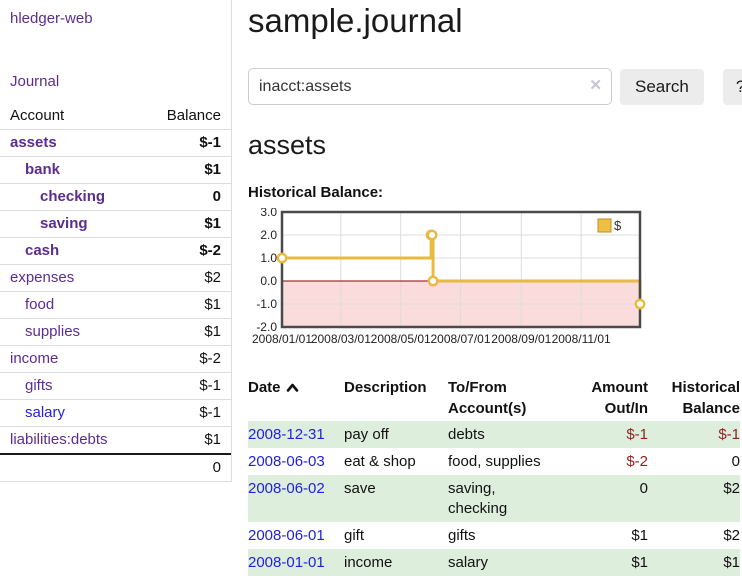 Image resolution: width=742 pixels, height=582 pixels. Describe the element at coordinates (286, 535) in the screenshot. I see `transaction-date-link: 2008-06-01` at that location.